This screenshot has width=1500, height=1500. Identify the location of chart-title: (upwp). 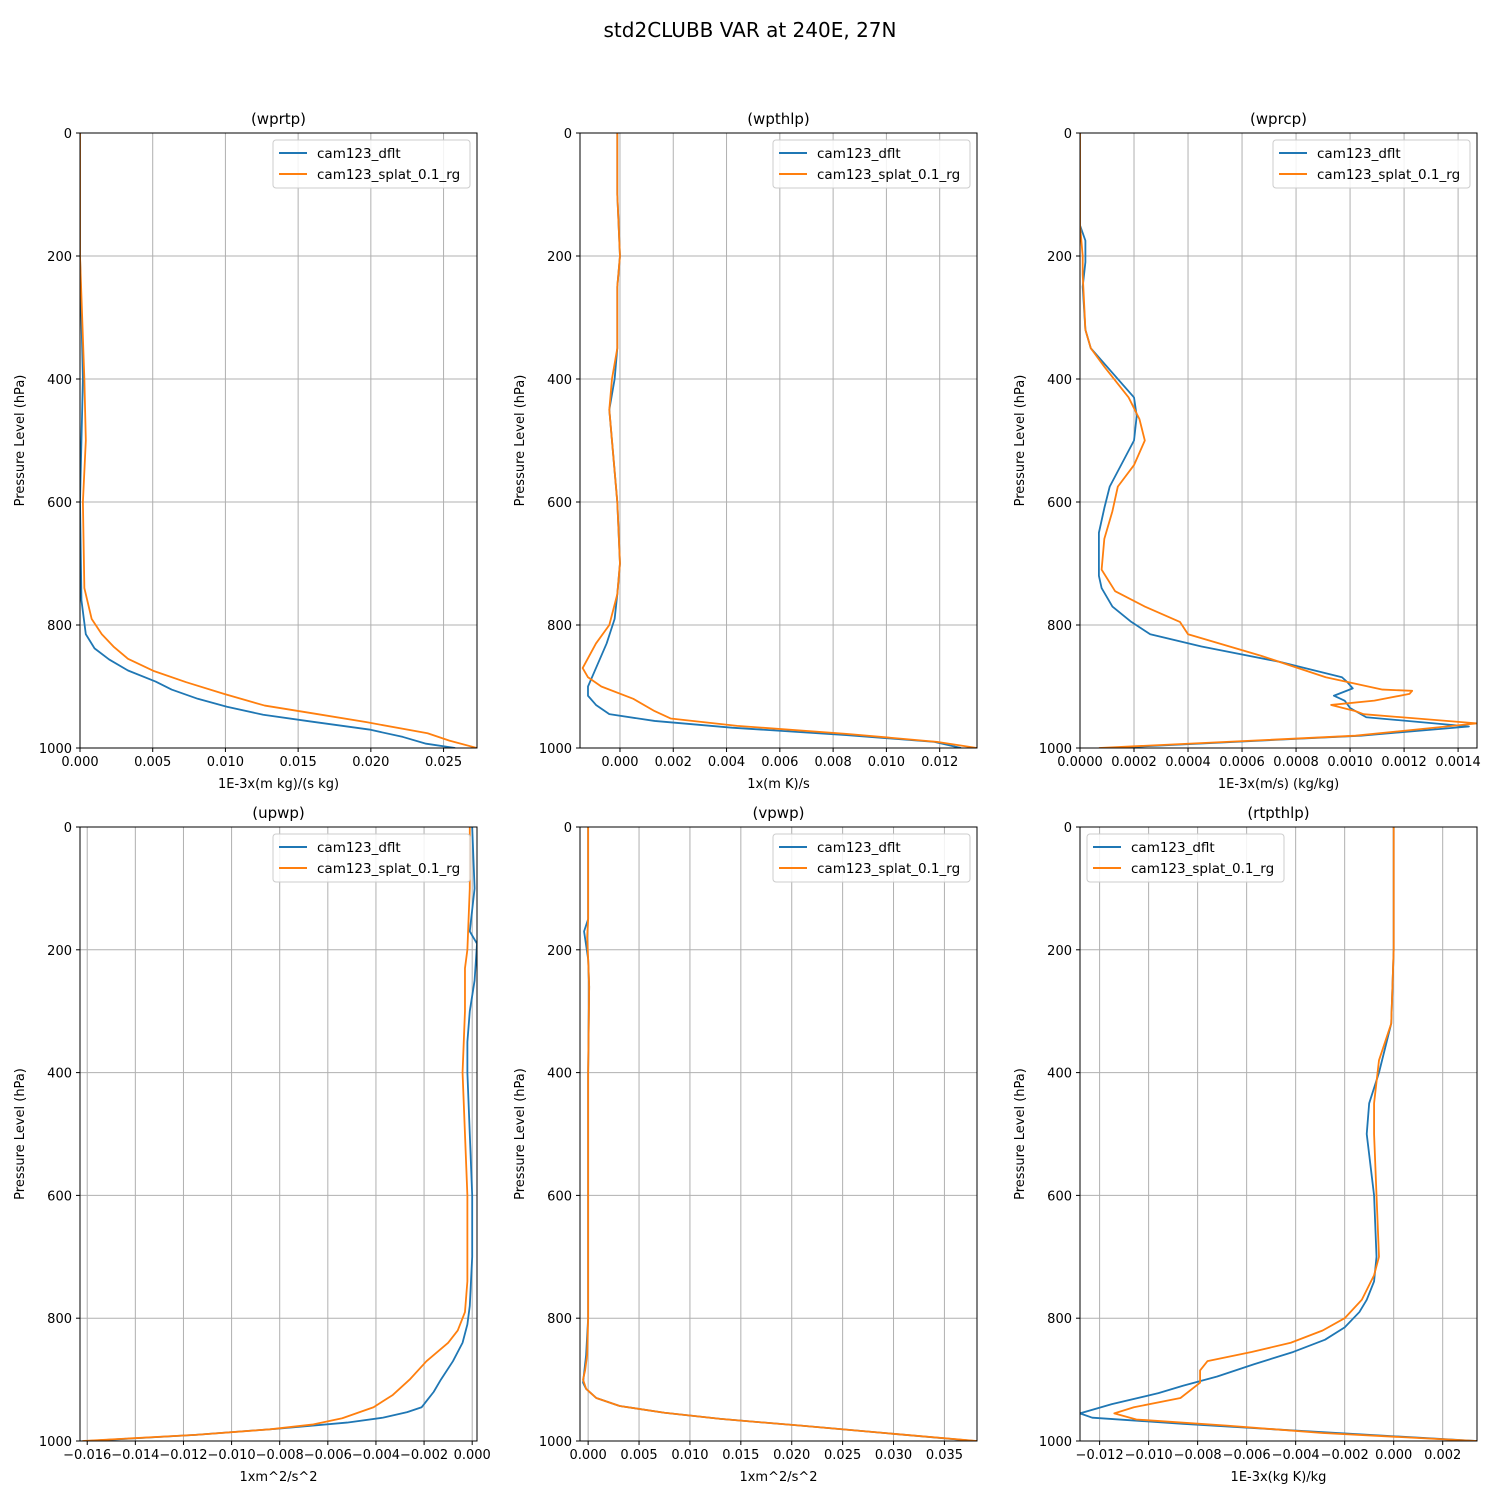
(278, 813).